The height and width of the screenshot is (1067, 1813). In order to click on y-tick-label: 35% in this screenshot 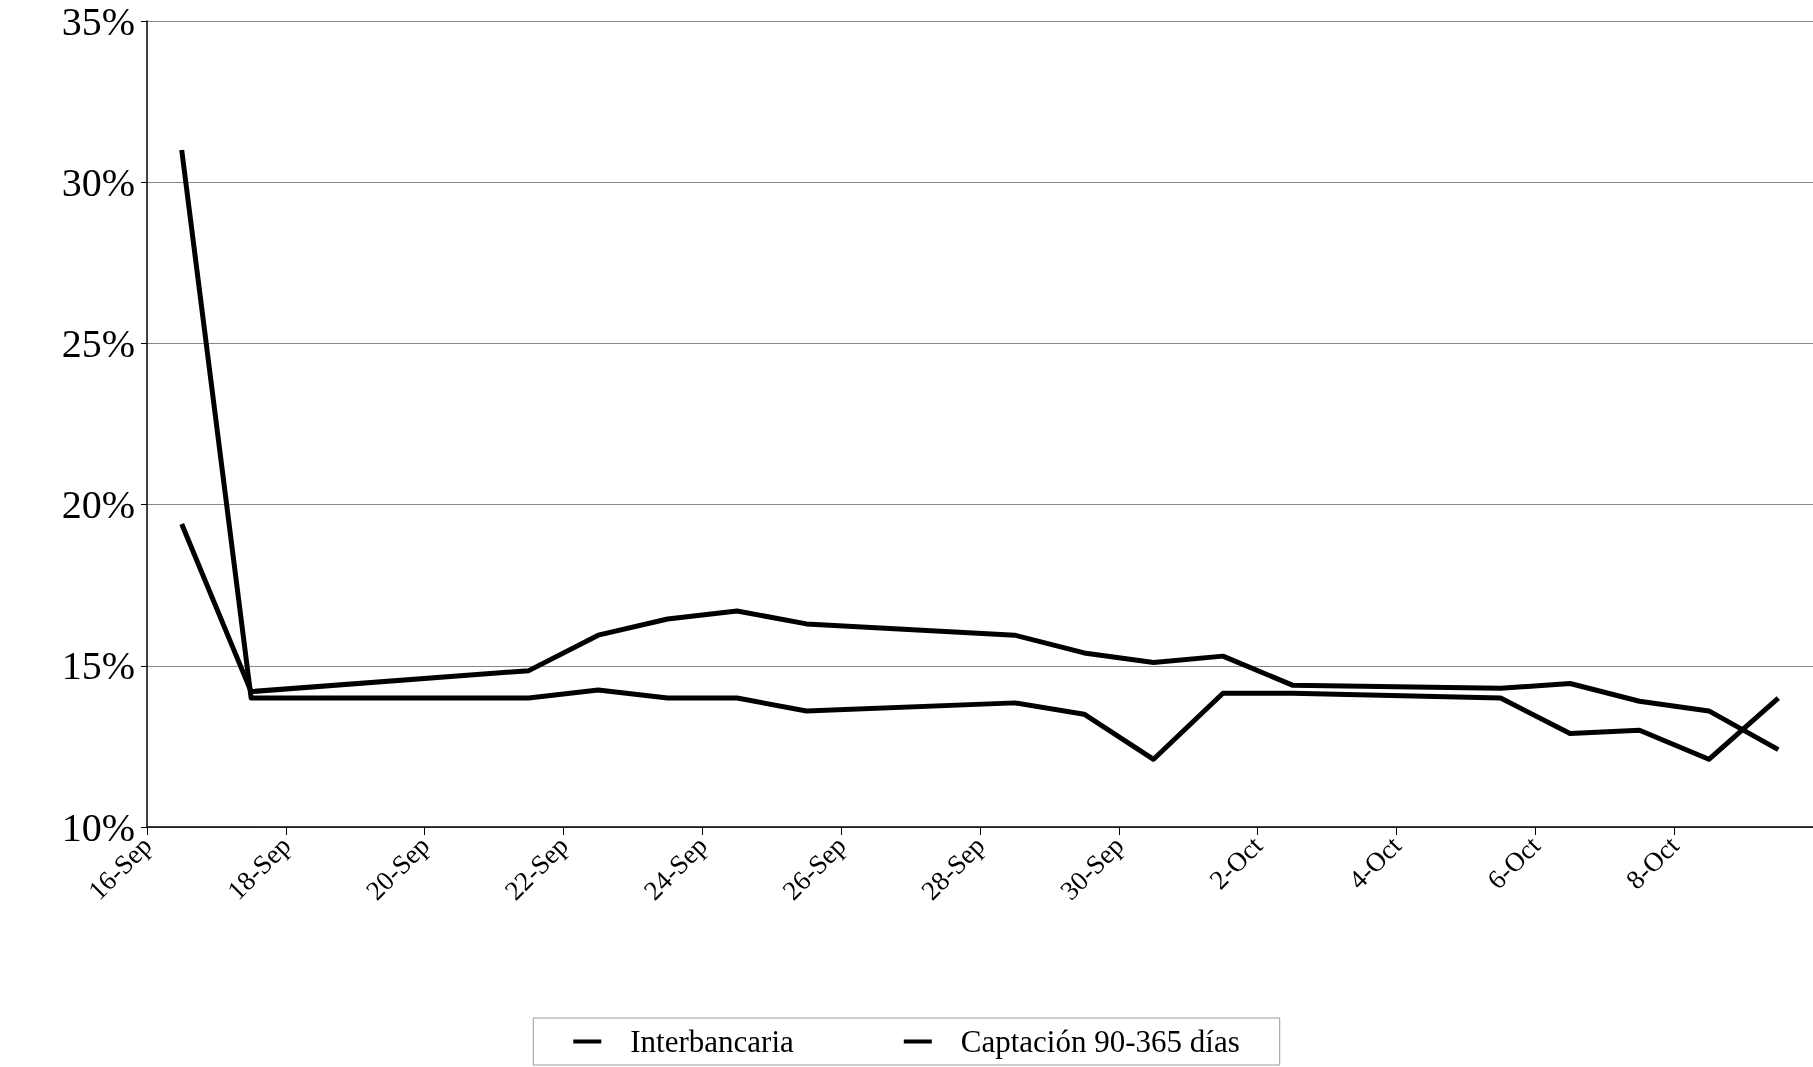, I will do `click(98, 22)`.